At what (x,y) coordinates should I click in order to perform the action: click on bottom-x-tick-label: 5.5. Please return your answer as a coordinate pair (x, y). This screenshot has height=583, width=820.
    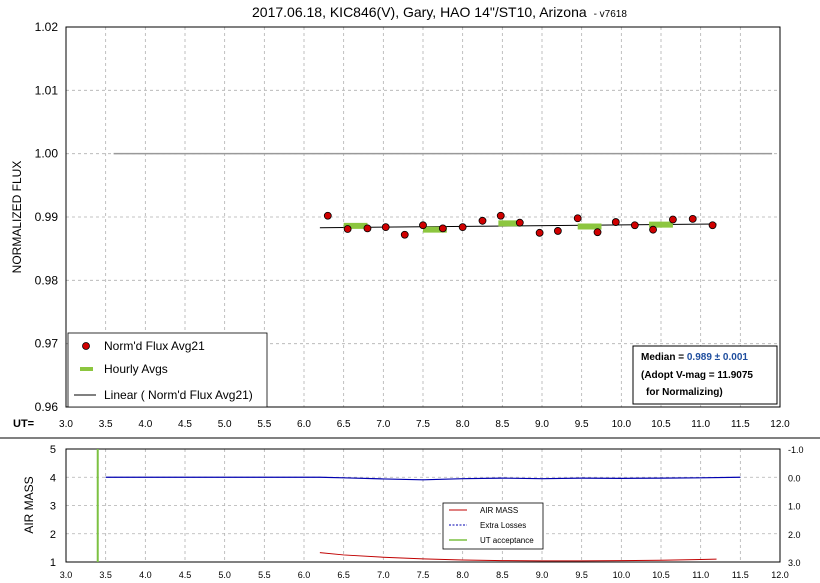
    Looking at the image, I should click on (264, 575).